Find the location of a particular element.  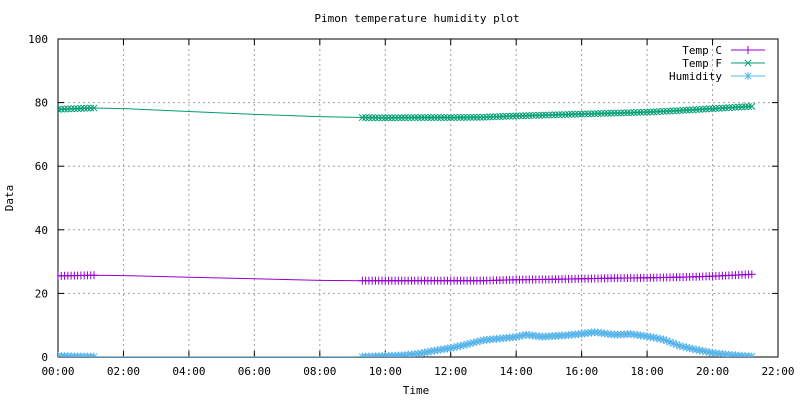

series-humidity is located at coordinates (407, 342).